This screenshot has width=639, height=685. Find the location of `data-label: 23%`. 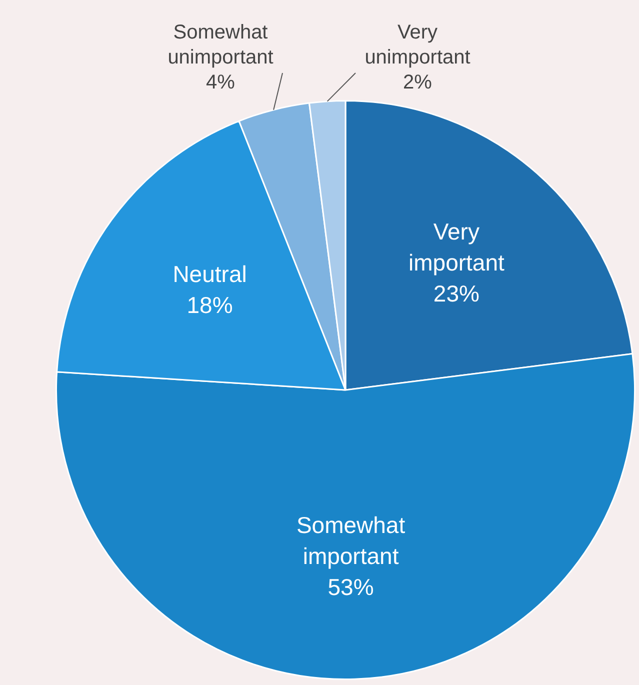

data-label: 23% is located at coordinates (456, 293).